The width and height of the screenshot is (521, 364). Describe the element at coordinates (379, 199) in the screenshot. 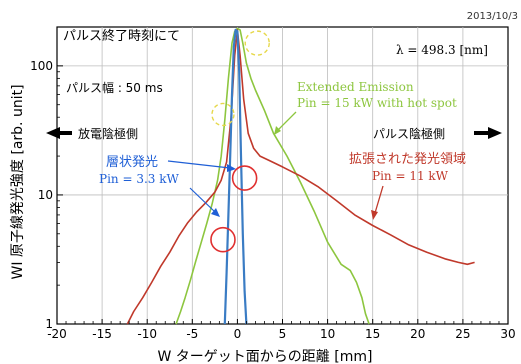

I see `expanded-region-arrow` at that location.